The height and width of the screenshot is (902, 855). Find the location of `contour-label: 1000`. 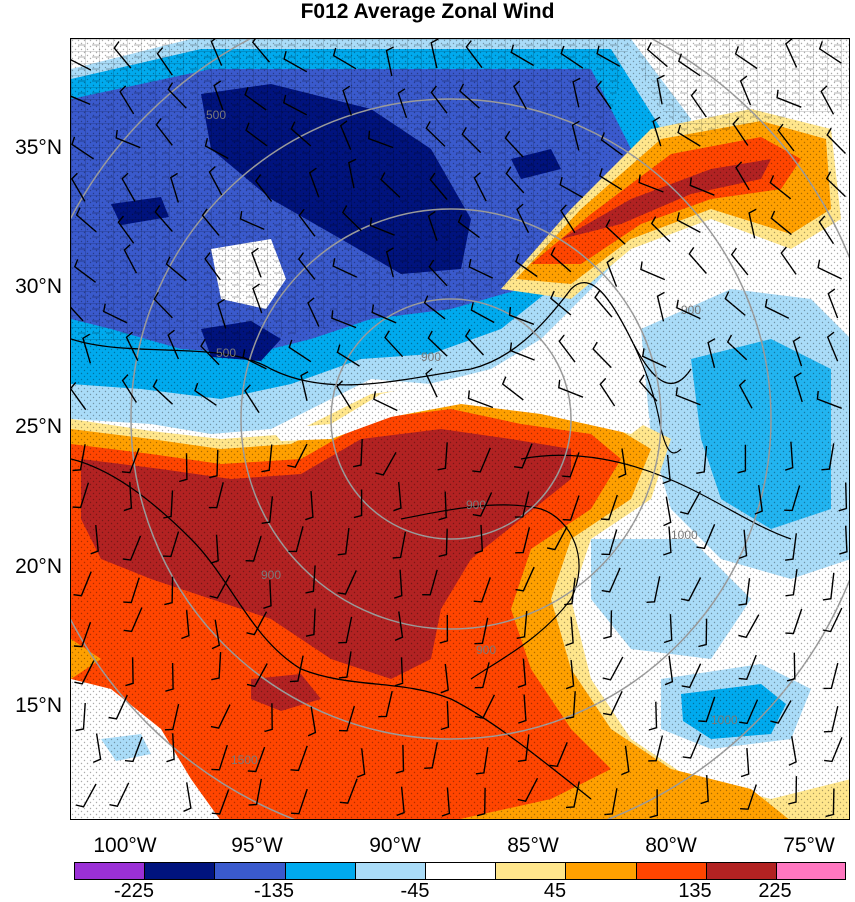

contour-label: 1000 is located at coordinates (684, 535).